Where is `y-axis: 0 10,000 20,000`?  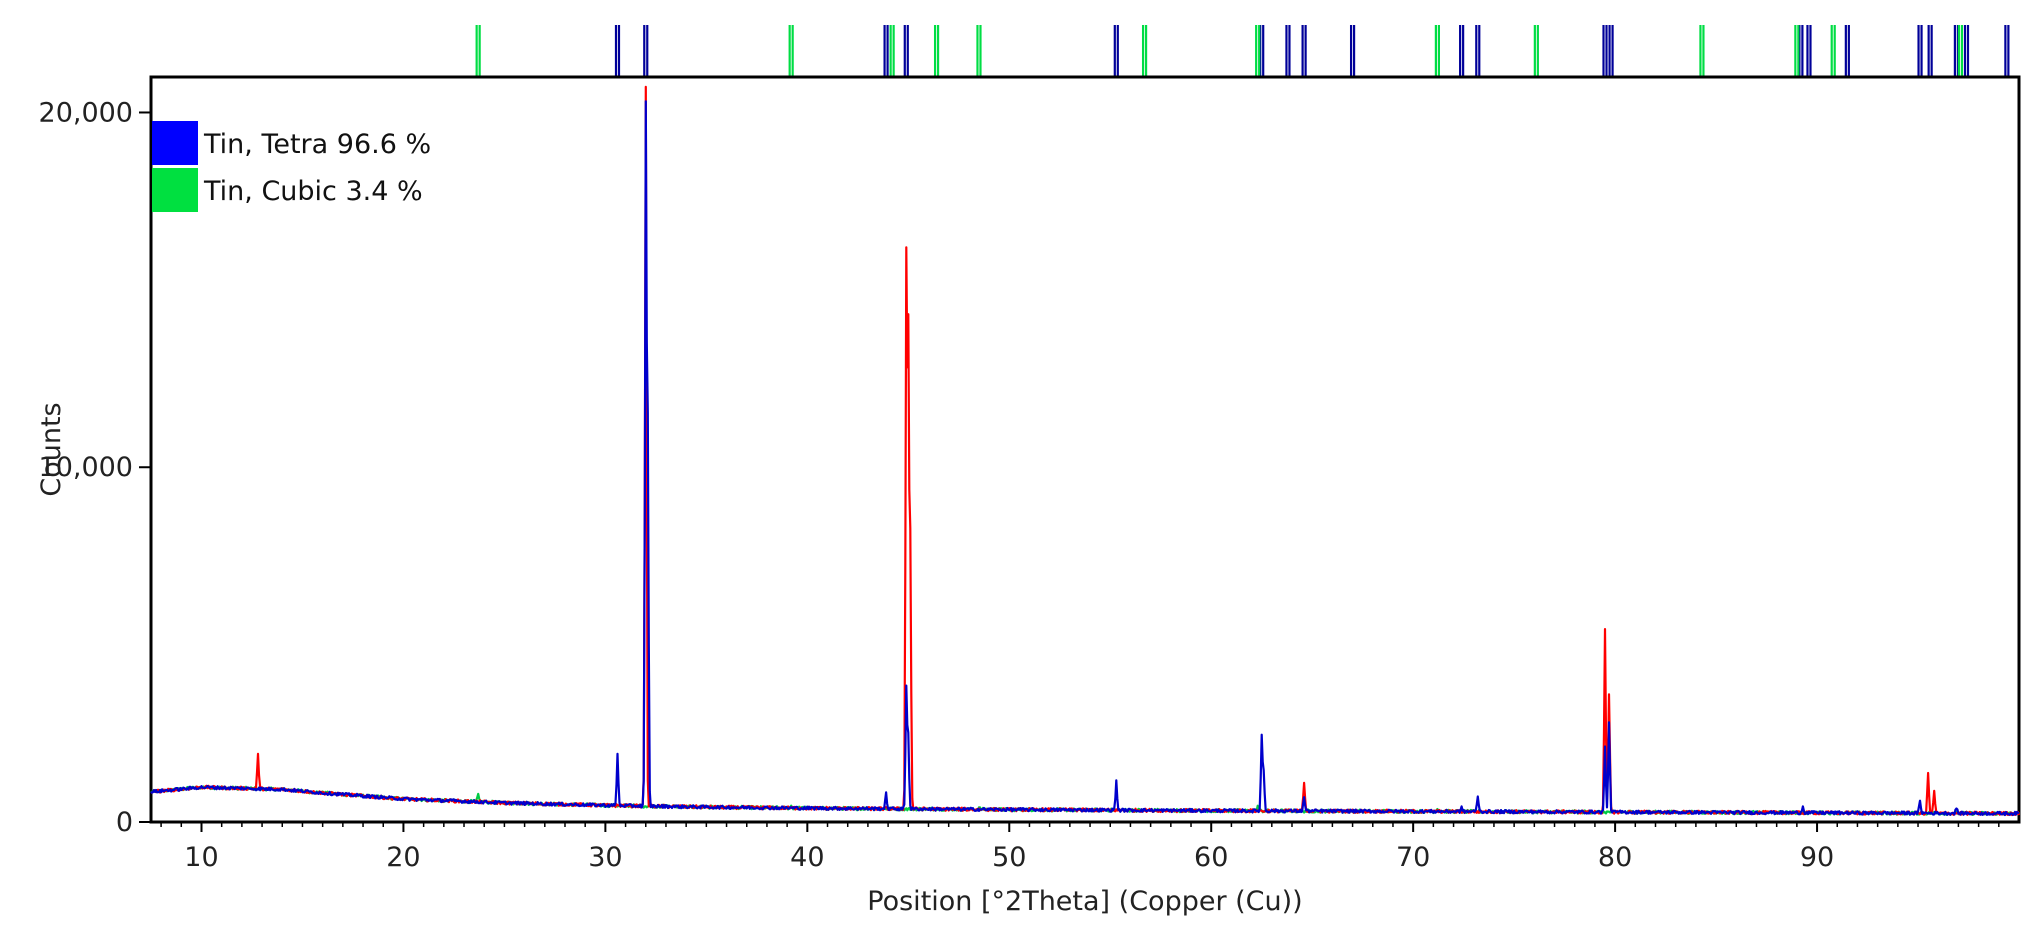
y-axis: 0 10,000 20,000 is located at coordinates (95, 467).